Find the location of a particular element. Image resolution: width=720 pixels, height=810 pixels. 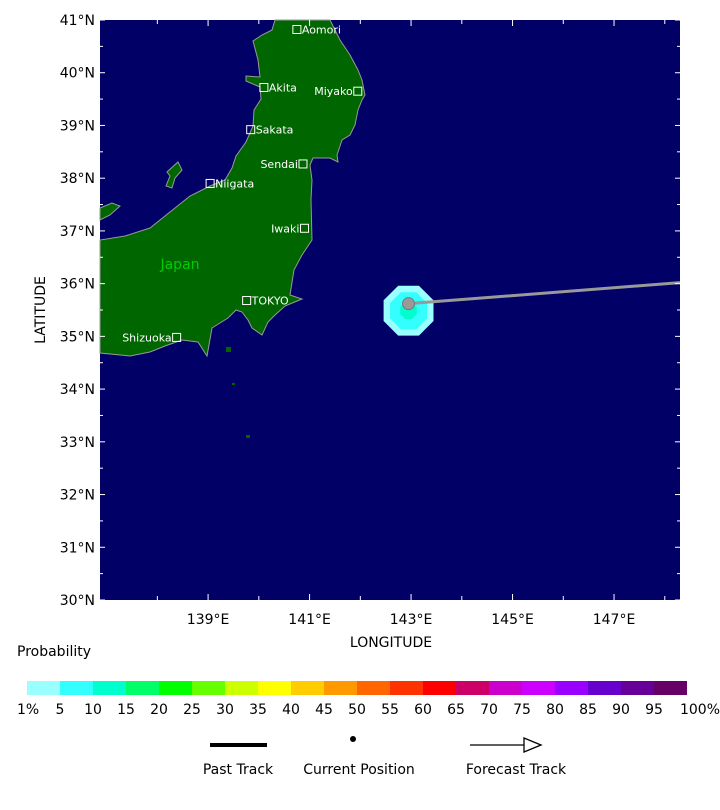

colorbar-label: 95 is located at coordinates (654, 710).